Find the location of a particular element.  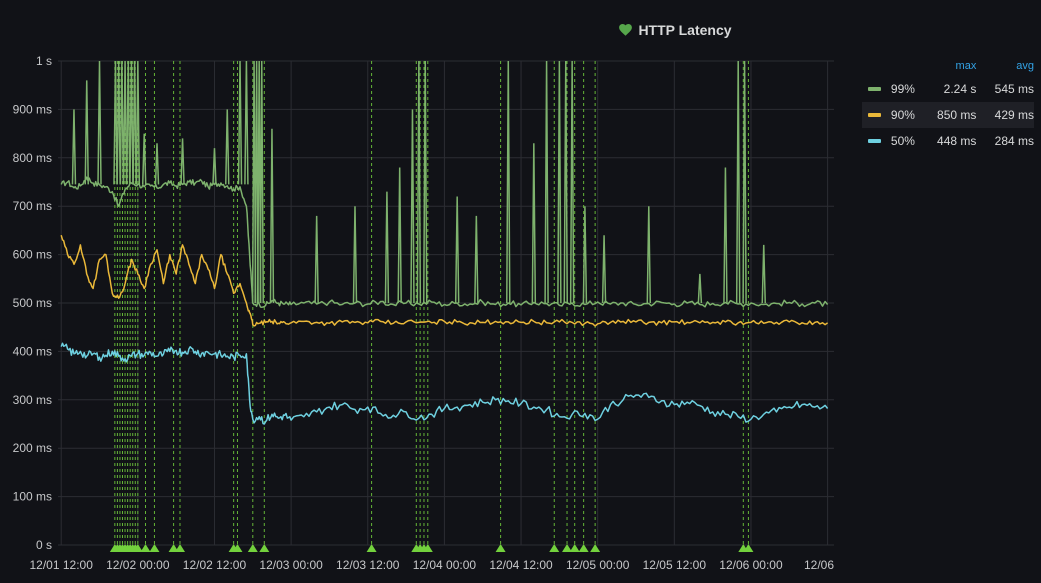

x-tick-label: 12/03 00:00 is located at coordinates (291, 565).